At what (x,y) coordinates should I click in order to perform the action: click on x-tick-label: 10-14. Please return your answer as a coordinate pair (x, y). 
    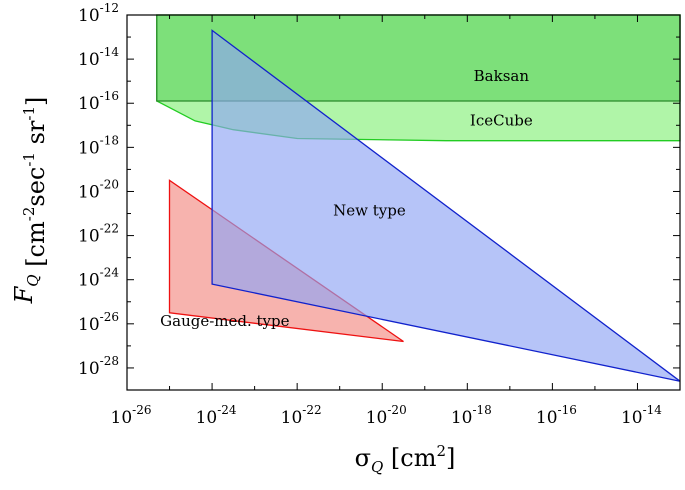
    Looking at the image, I should click on (641, 415).